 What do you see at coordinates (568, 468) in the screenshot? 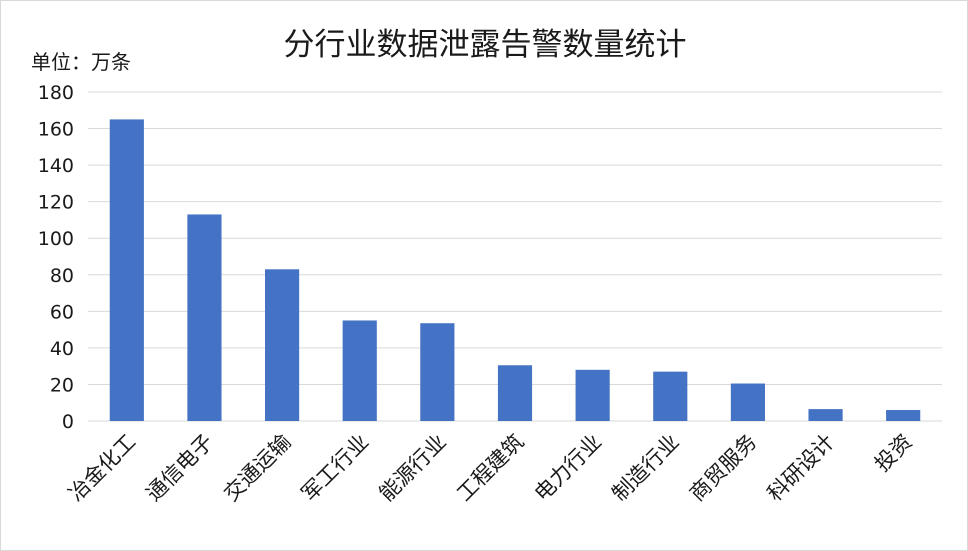
I see `category-label: 电力行业` at bounding box center [568, 468].